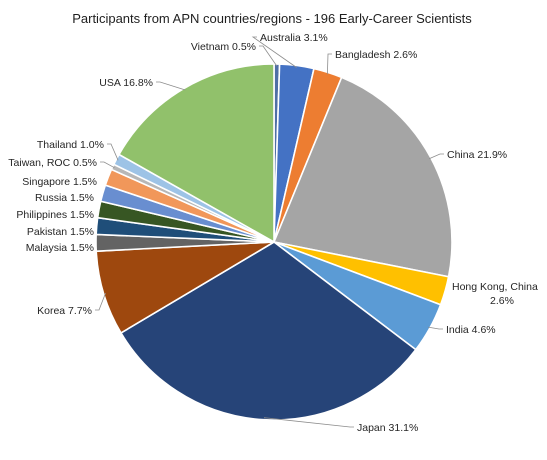 The height and width of the screenshot is (460, 547). I want to click on leader-line-usa, so click(171, 86).